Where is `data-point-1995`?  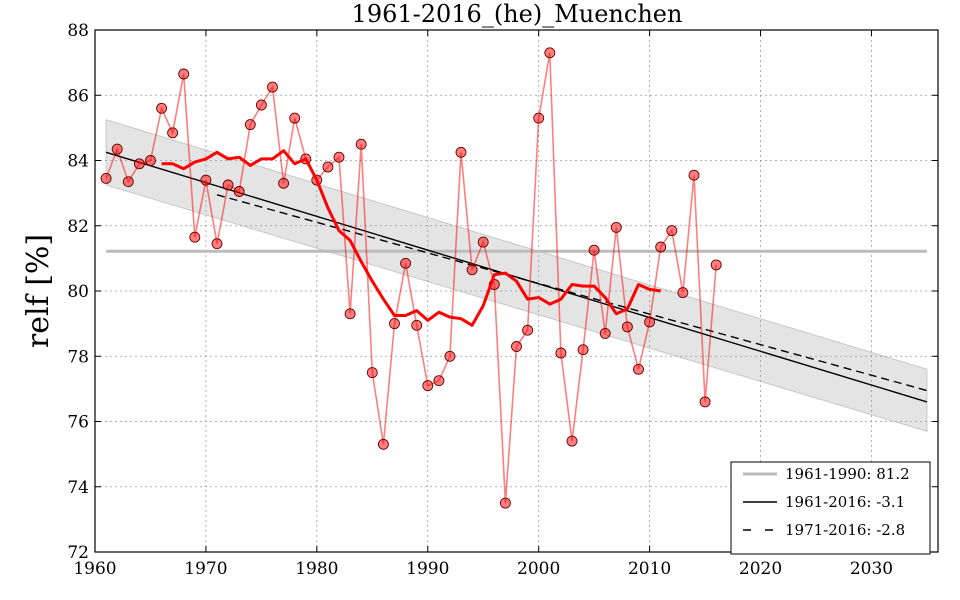
data-point-1995 is located at coordinates (483, 242).